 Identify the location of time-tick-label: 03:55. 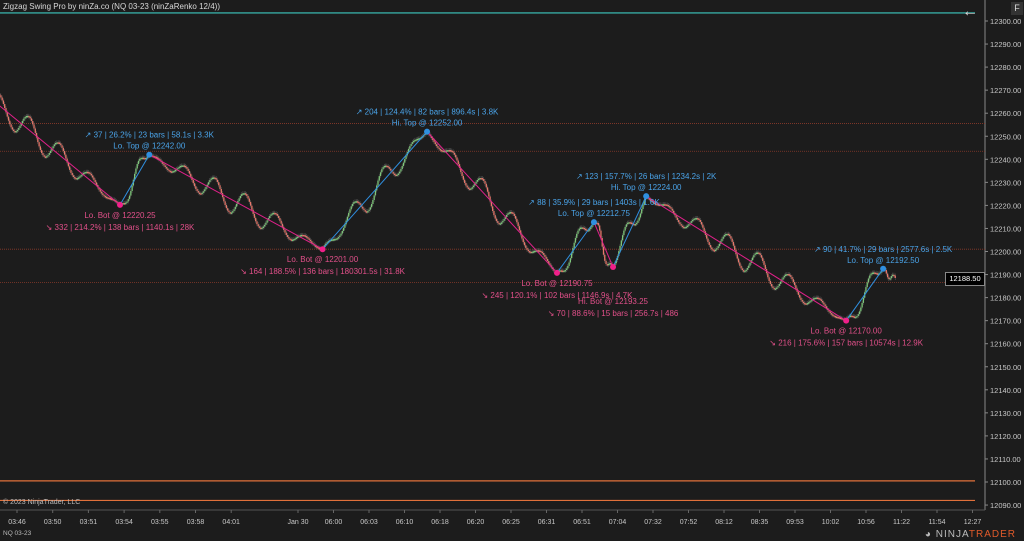
(160, 522).